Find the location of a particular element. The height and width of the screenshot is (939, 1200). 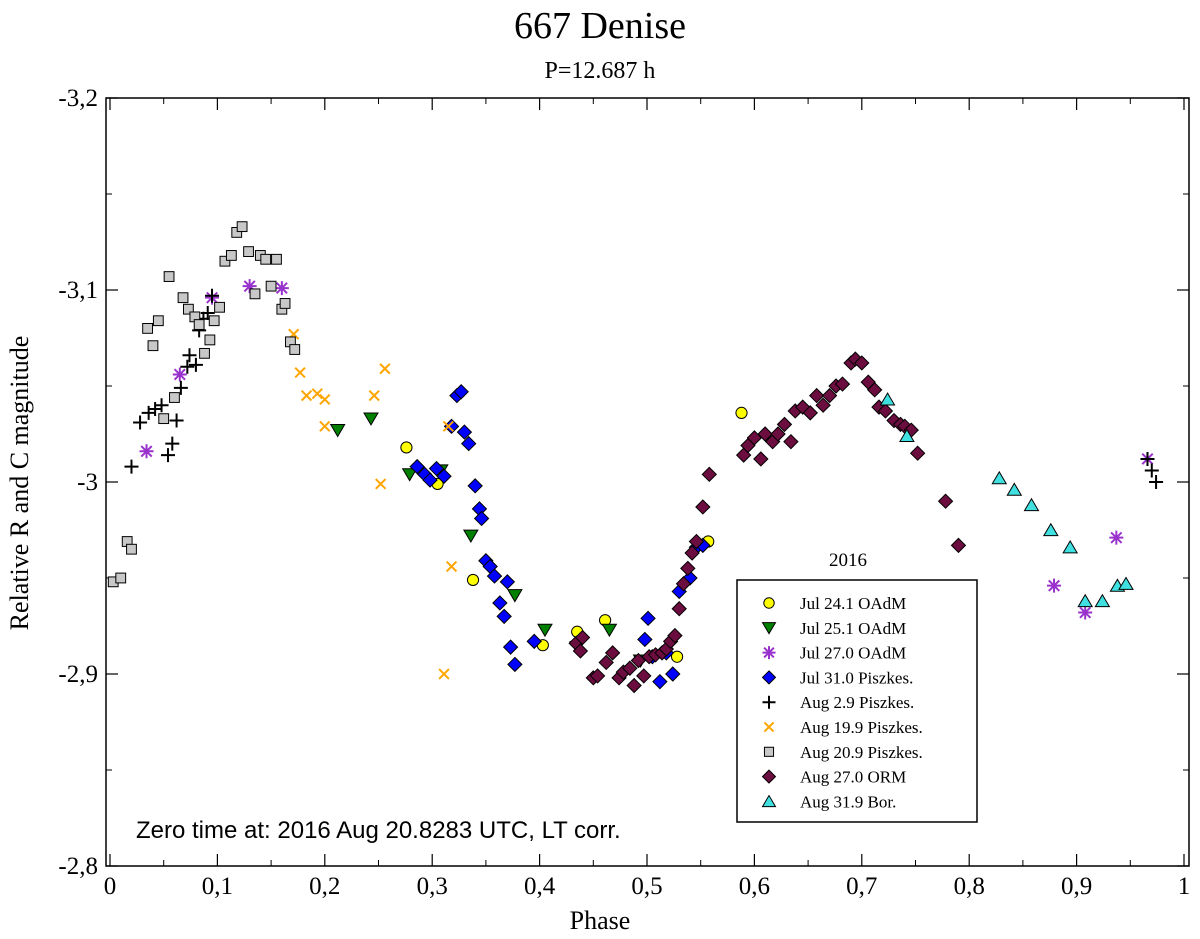

x-tick-label: 0,1 is located at coordinates (217, 886).